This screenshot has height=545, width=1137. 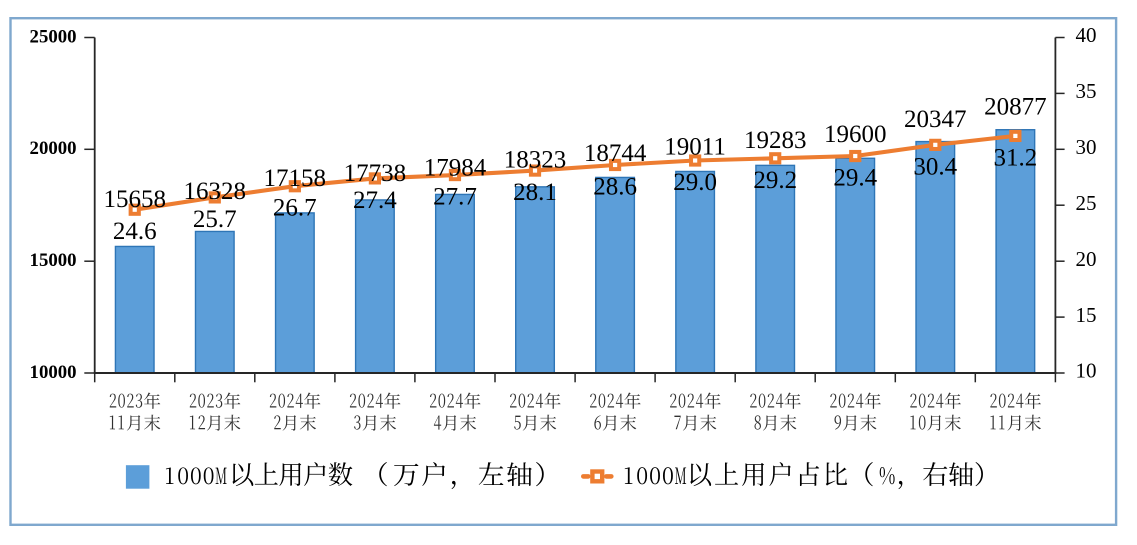 What do you see at coordinates (935, 166) in the screenshot?
I see `svg-text: 30.4` at bounding box center [935, 166].